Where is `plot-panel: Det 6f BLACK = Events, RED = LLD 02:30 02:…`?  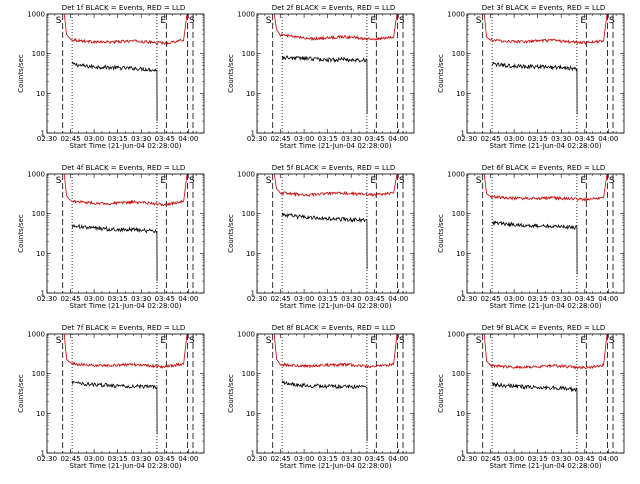 plot-panel: Det 6f BLACK = Events, RED = LLD 02:30 02:… is located at coordinates (531, 237).